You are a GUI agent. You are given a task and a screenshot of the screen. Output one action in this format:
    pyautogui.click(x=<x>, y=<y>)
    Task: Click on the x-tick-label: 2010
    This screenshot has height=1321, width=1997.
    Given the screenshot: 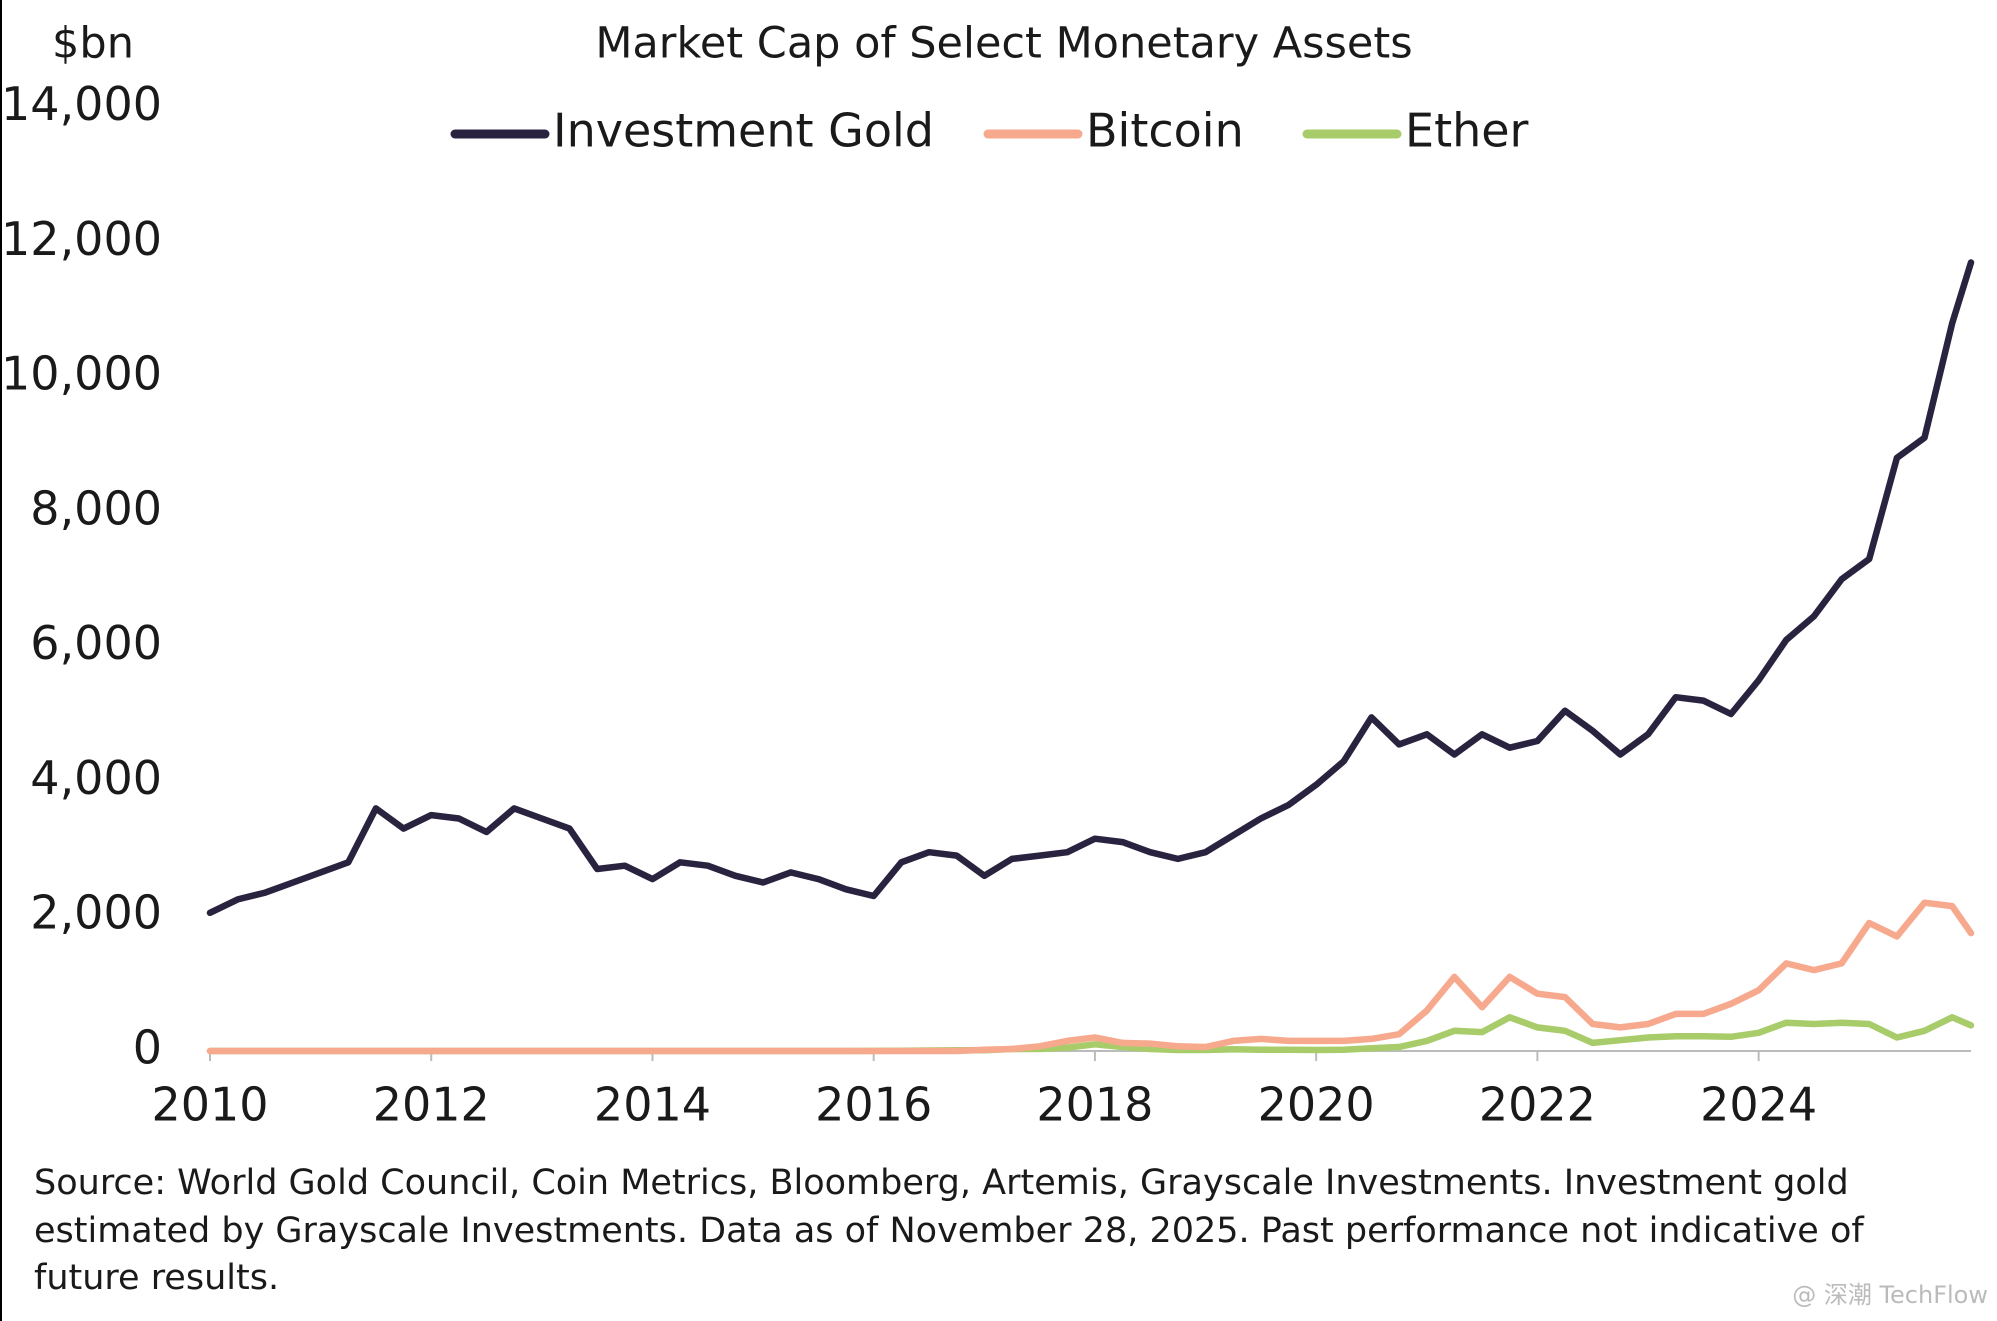 What is the action you would take?
    pyautogui.click(x=209, y=1105)
    